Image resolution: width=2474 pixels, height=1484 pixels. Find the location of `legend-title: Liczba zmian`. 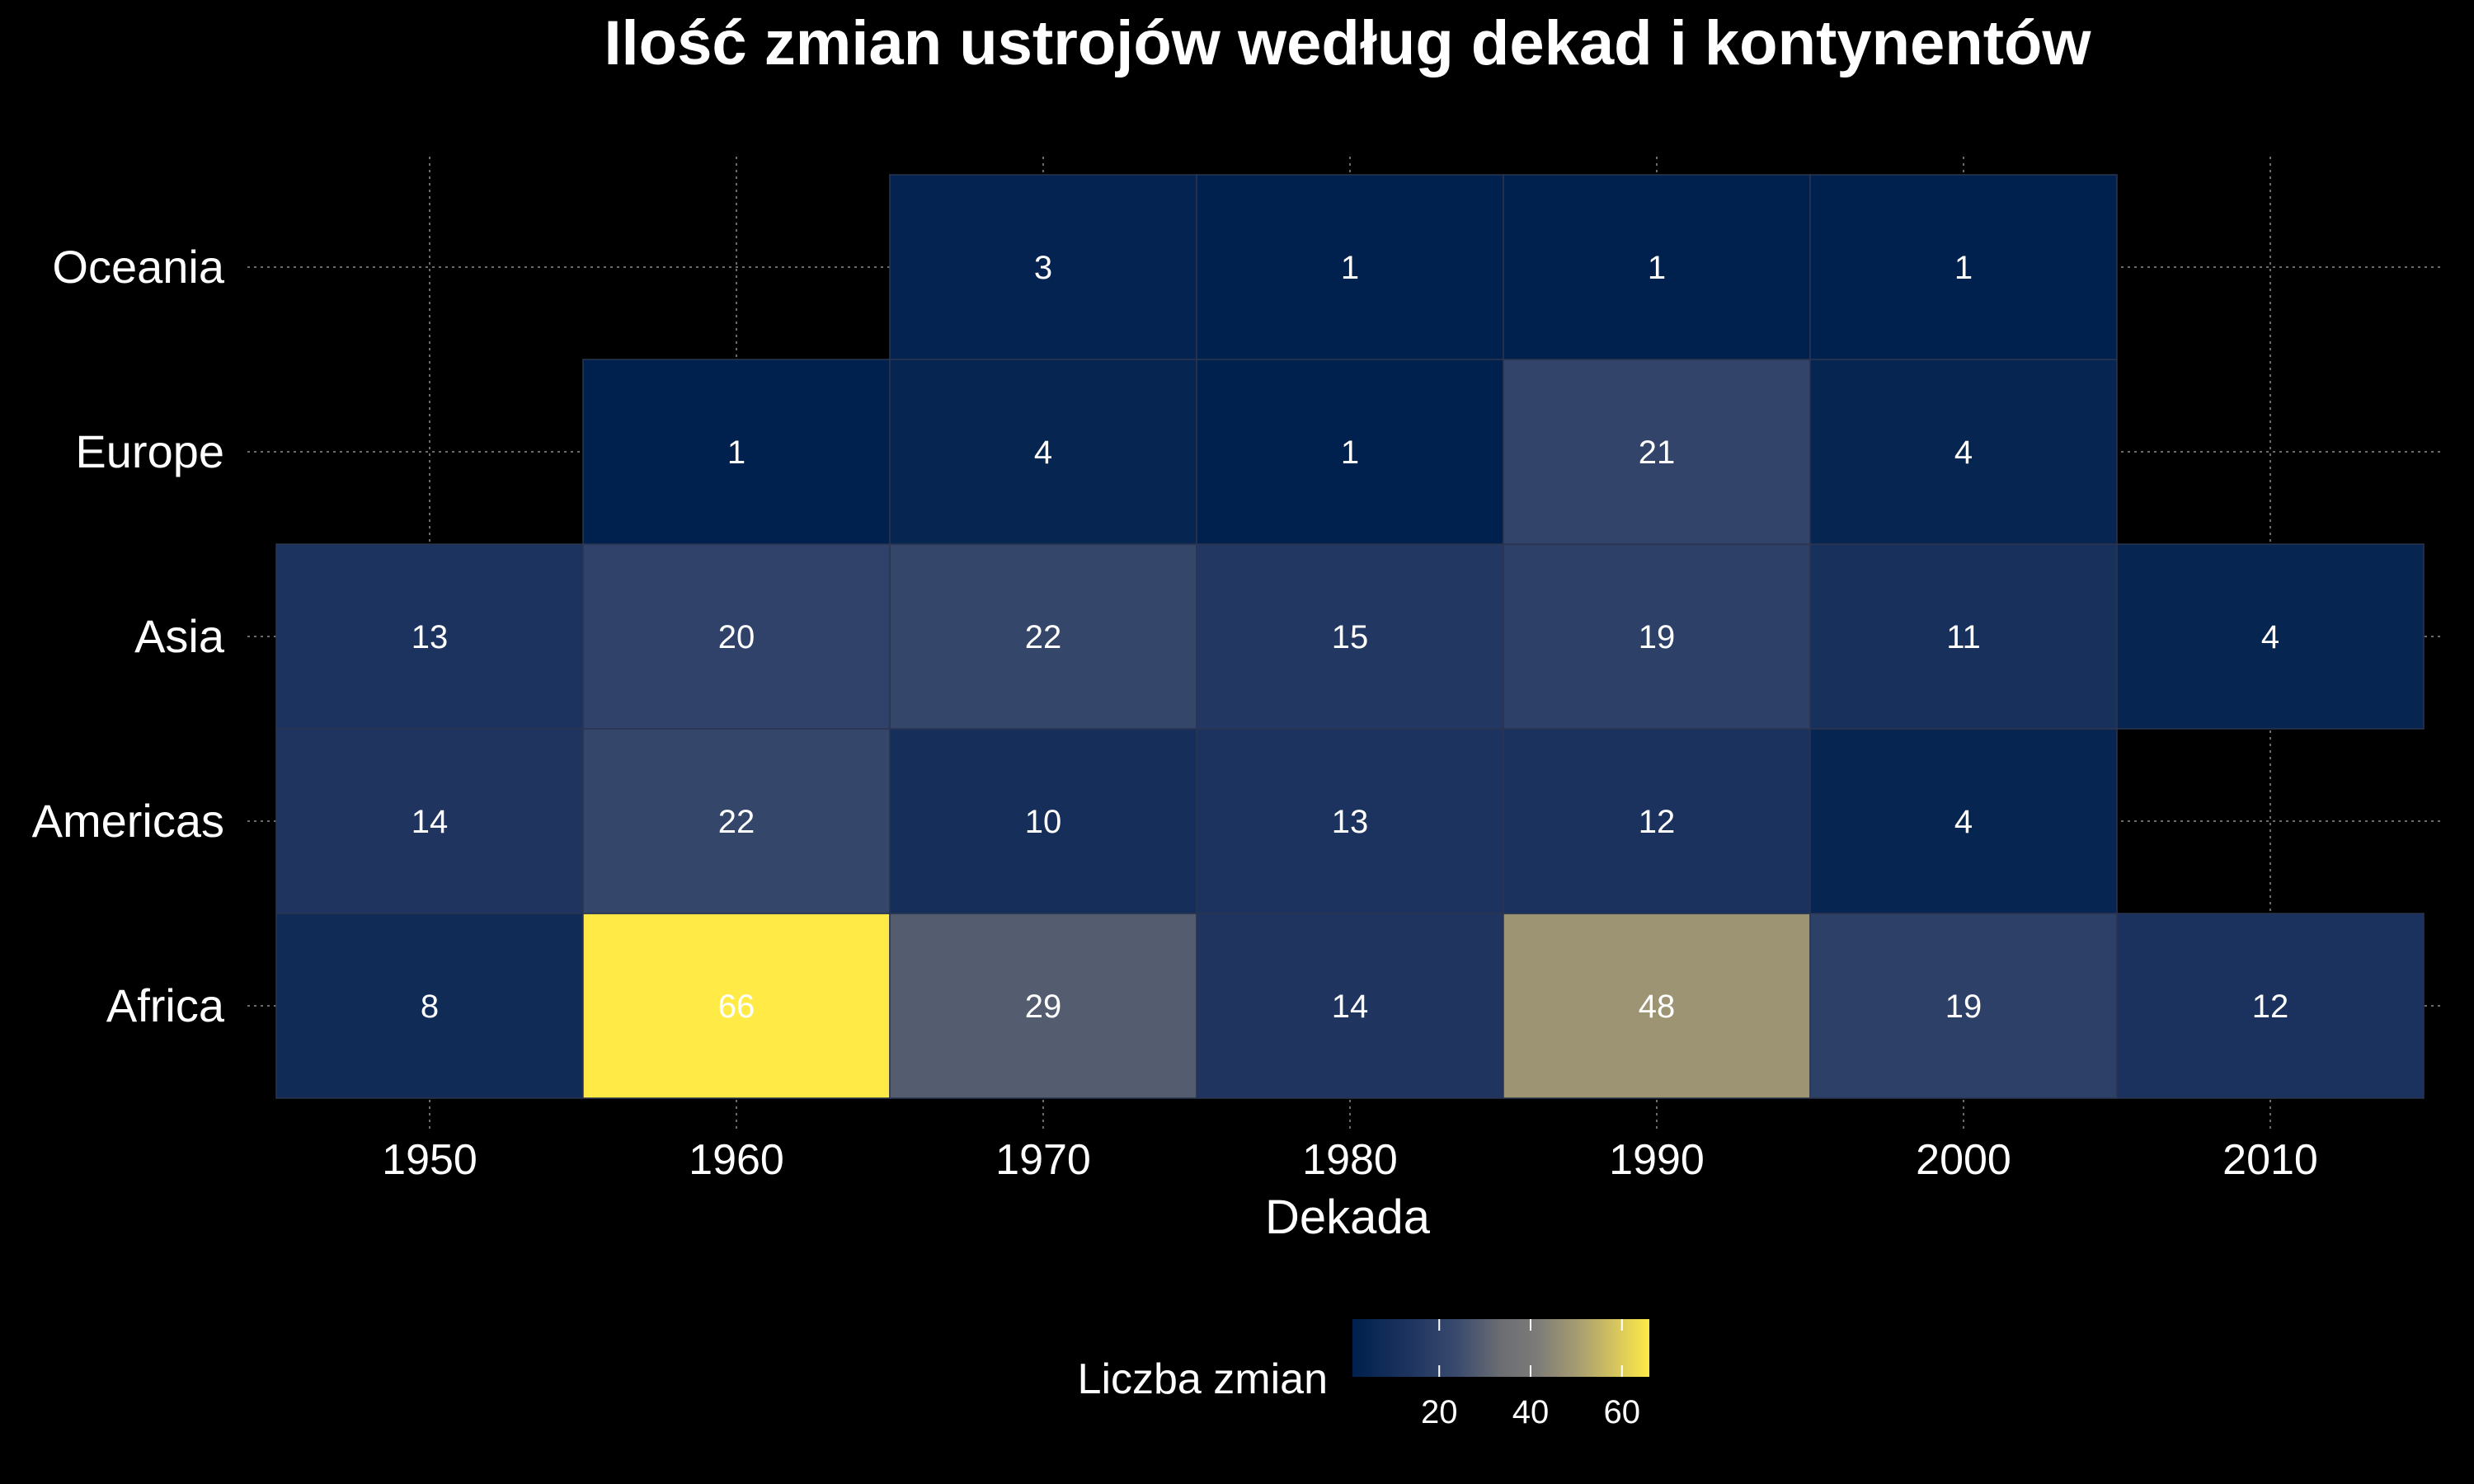

legend-title: Liczba zmian is located at coordinates (1203, 1379).